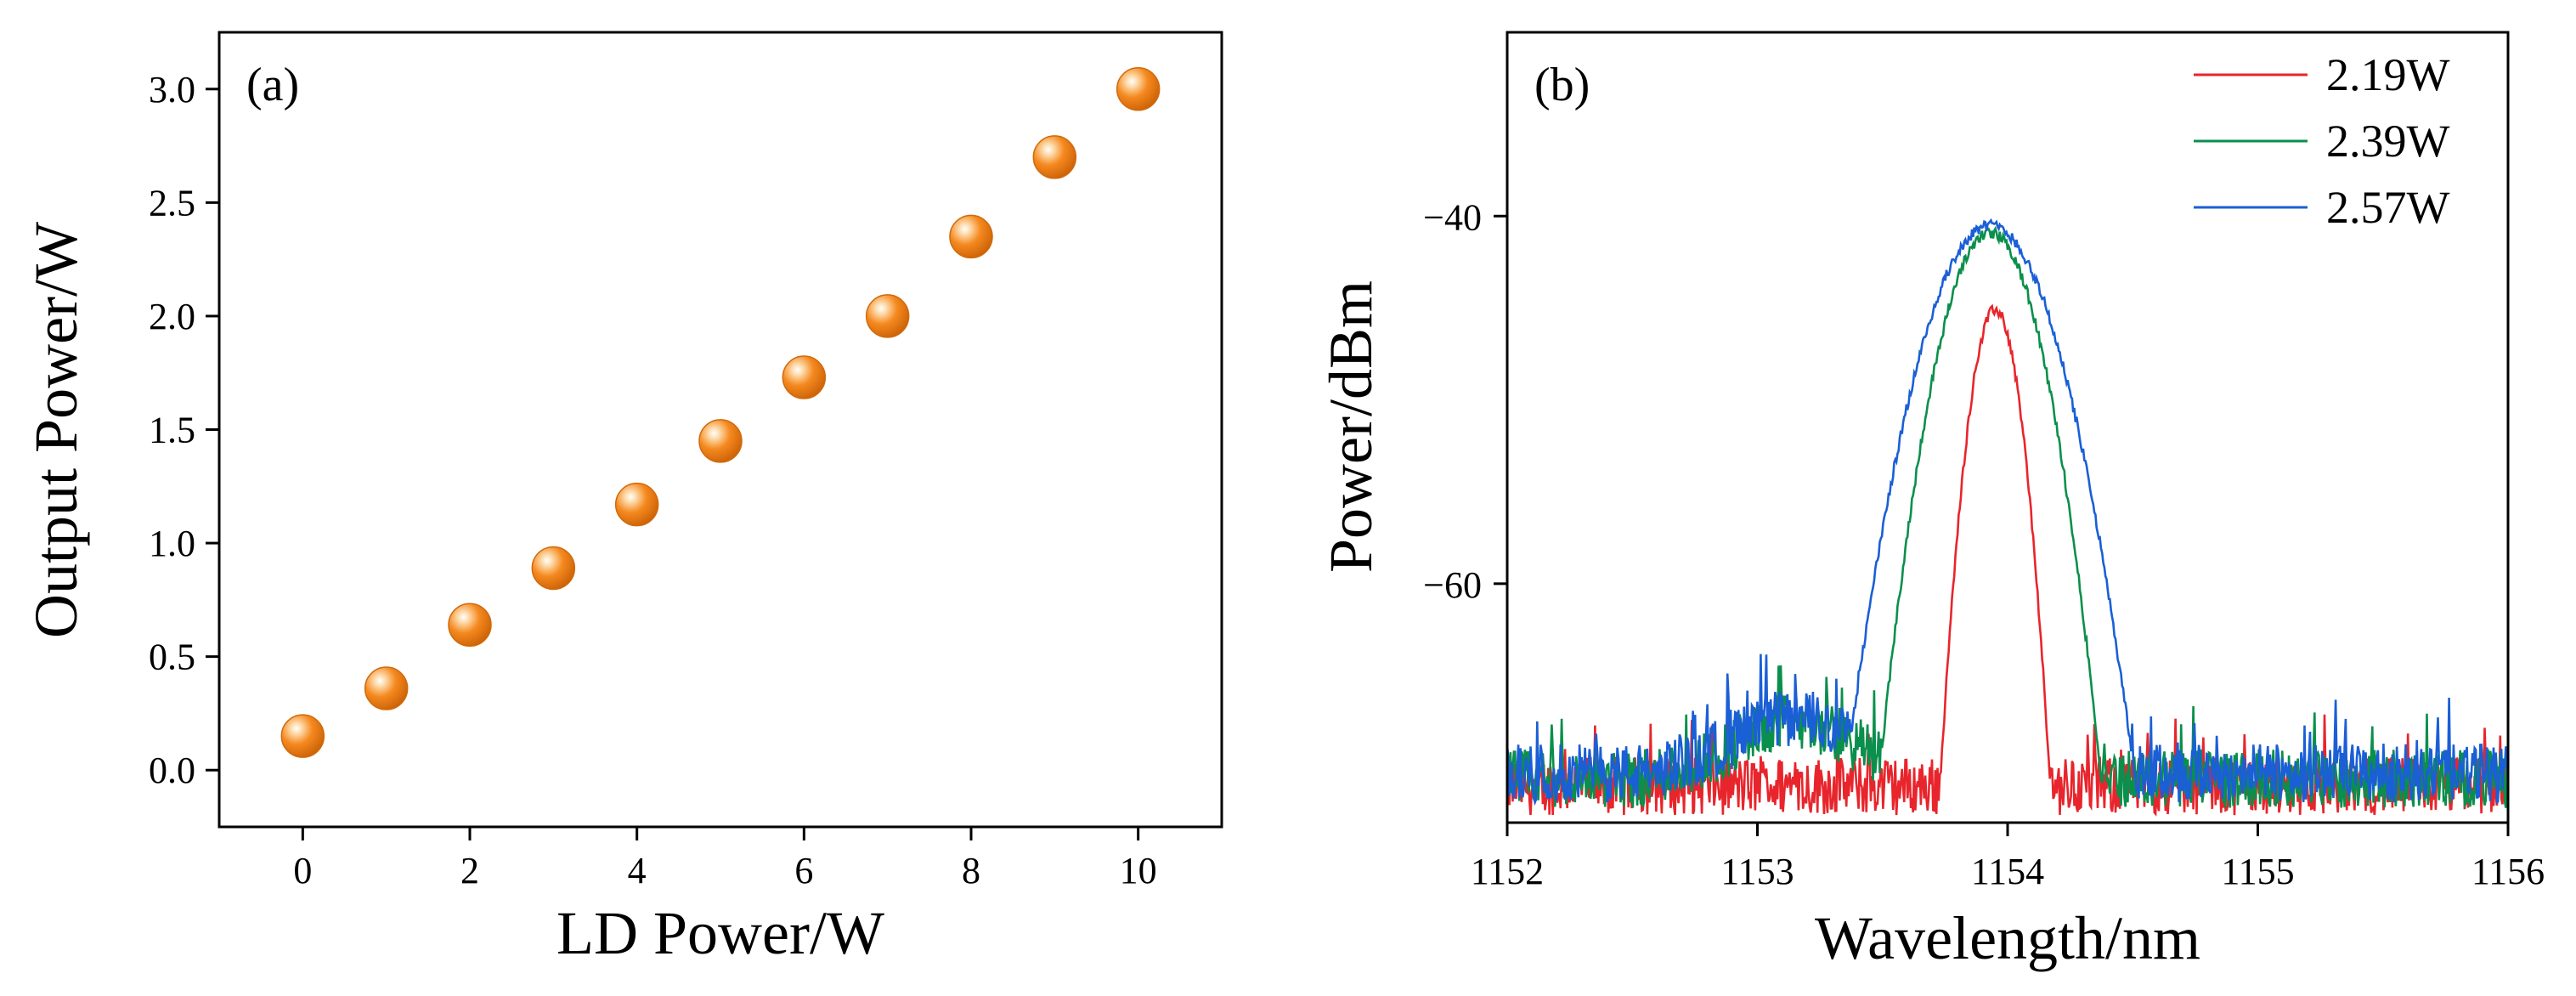 This screenshot has height=996, width=2576. What do you see at coordinates (1139, 870) in the screenshot?
I see `panel-a-x-tick-label: 10` at bounding box center [1139, 870].